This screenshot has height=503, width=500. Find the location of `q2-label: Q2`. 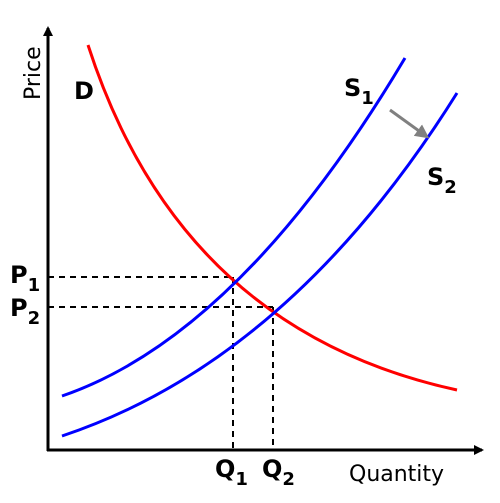

q2-label: Q2 is located at coordinates (278, 472).